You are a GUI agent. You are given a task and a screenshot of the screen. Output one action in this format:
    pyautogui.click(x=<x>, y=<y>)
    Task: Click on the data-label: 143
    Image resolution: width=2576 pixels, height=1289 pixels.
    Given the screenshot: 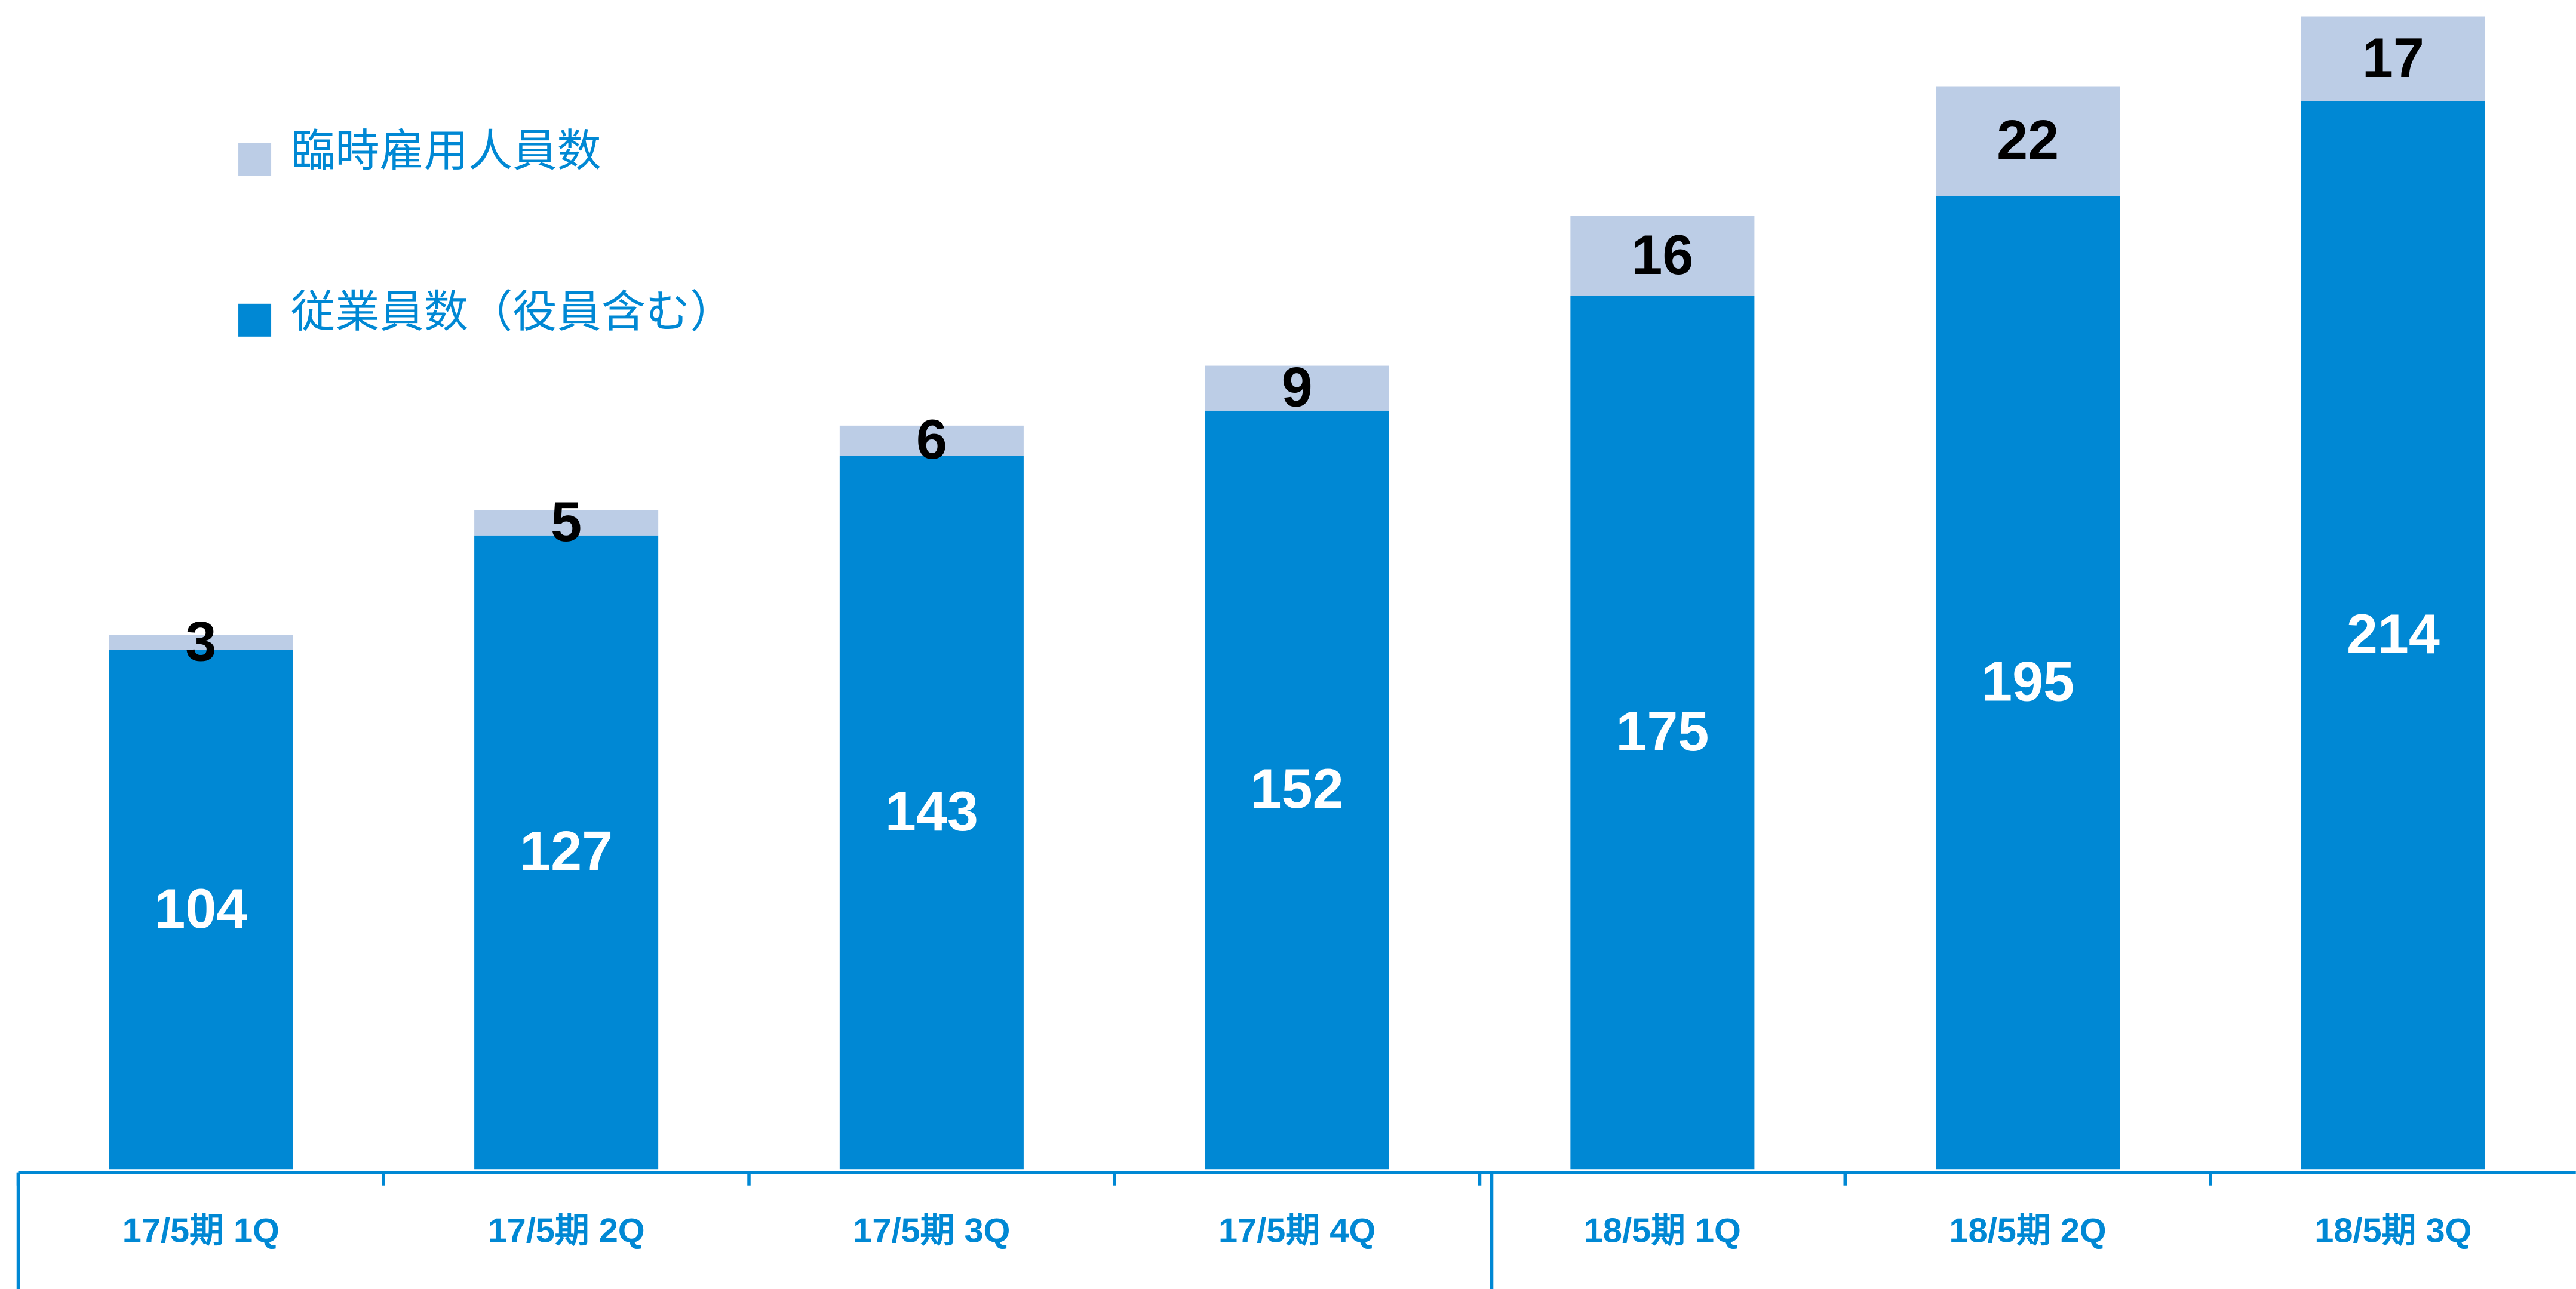 What is the action you would take?
    pyautogui.click(x=931, y=811)
    